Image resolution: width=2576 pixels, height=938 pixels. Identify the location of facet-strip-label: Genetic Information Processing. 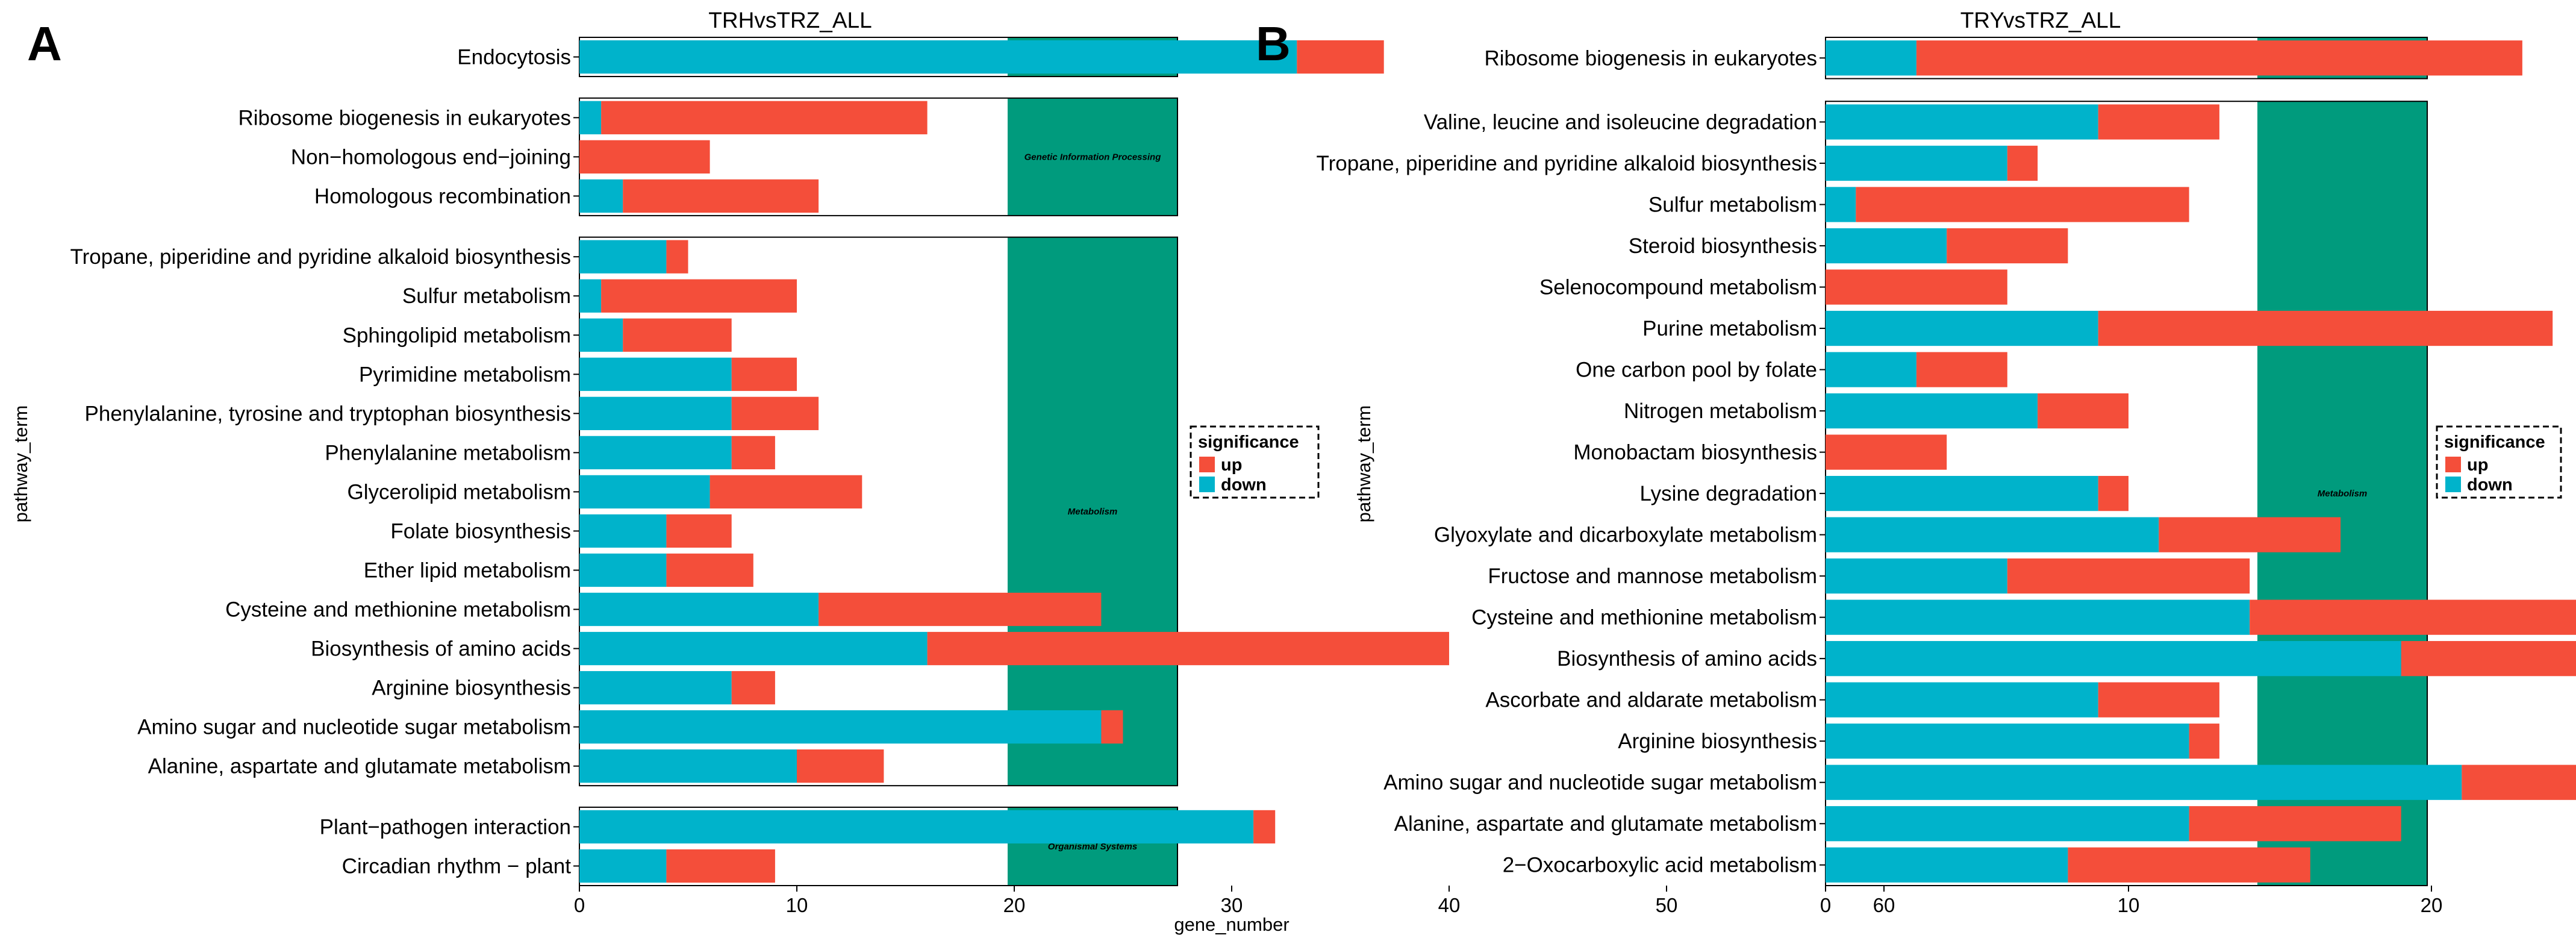
(1092, 157).